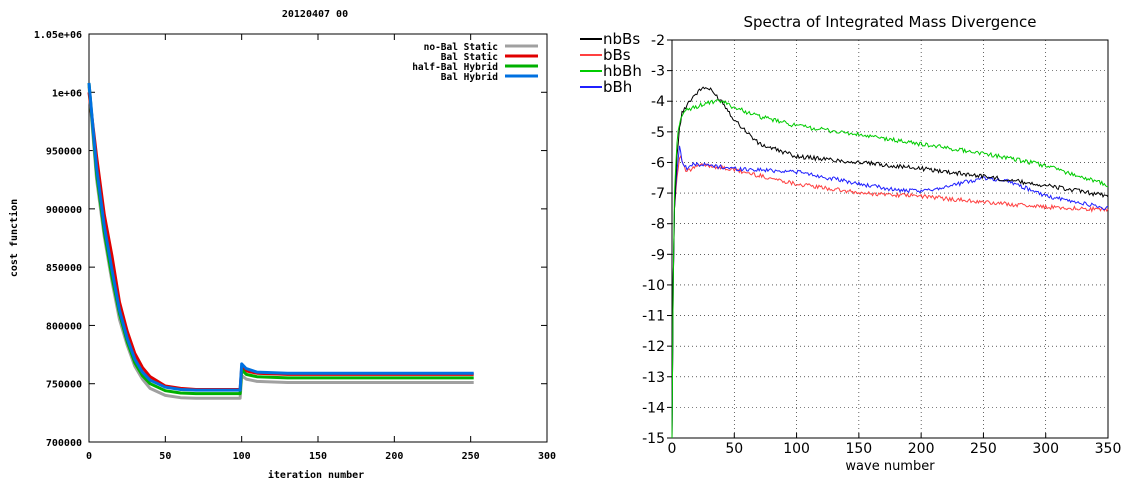 This screenshot has height=481, width=1127. I want to click on spectra-x-tick-label: 300, so click(1045, 449).